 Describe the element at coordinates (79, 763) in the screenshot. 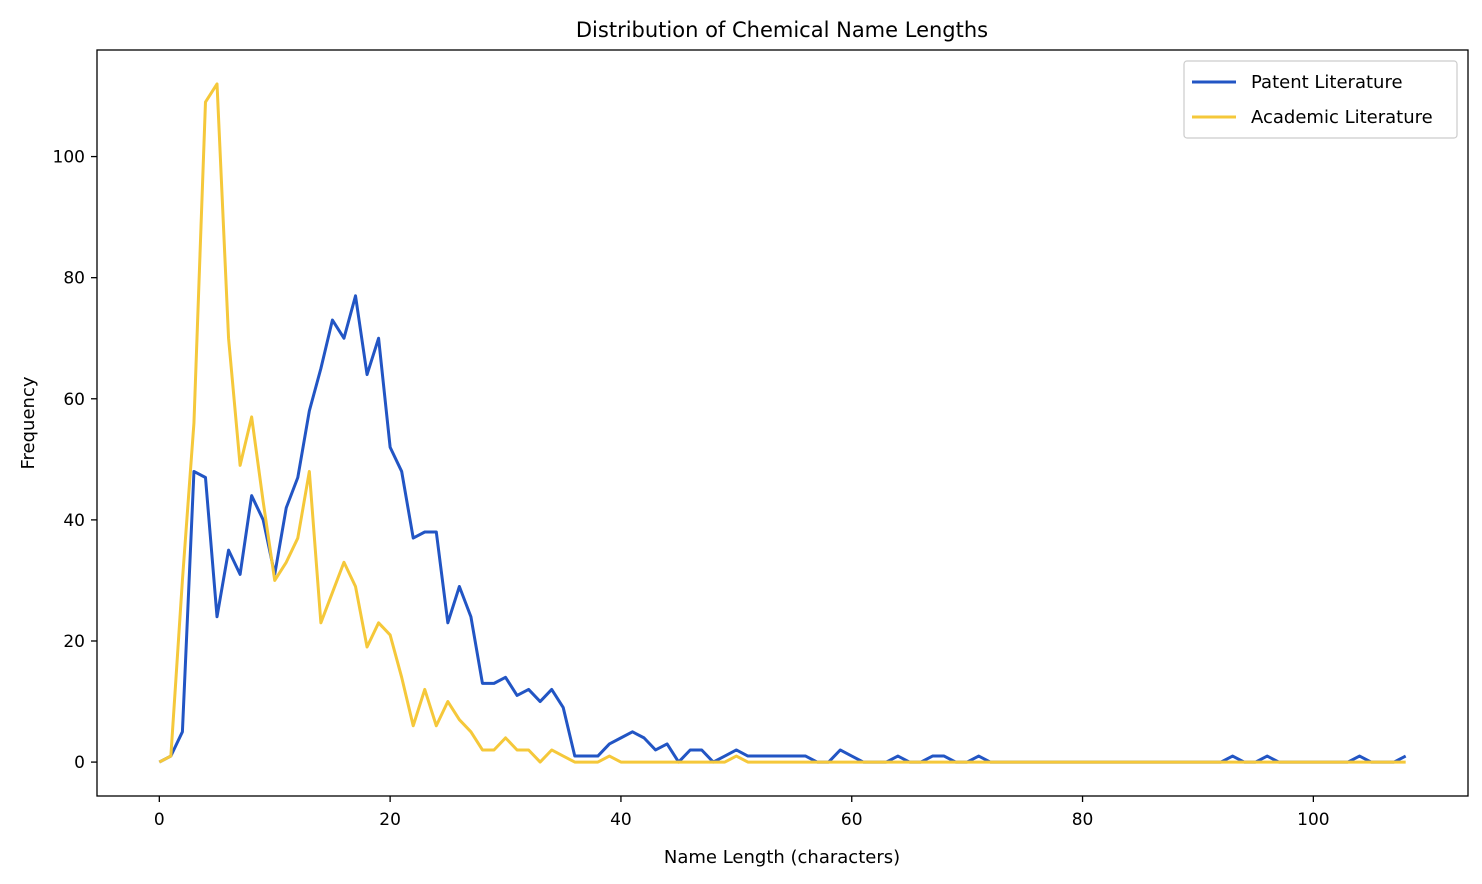

I see `y-tick-label: 0` at that location.